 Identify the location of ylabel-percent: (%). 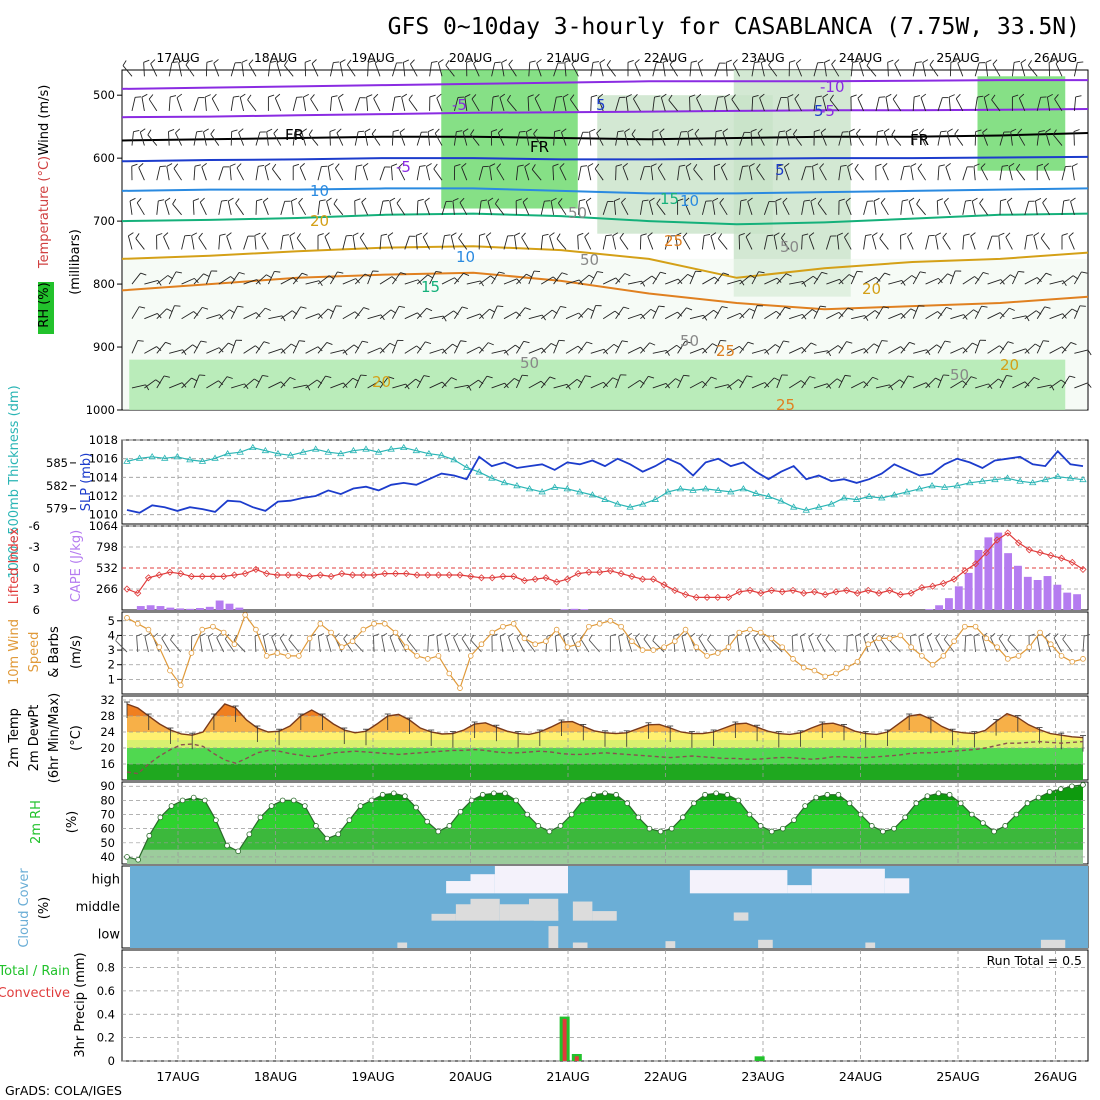
(44, 908).